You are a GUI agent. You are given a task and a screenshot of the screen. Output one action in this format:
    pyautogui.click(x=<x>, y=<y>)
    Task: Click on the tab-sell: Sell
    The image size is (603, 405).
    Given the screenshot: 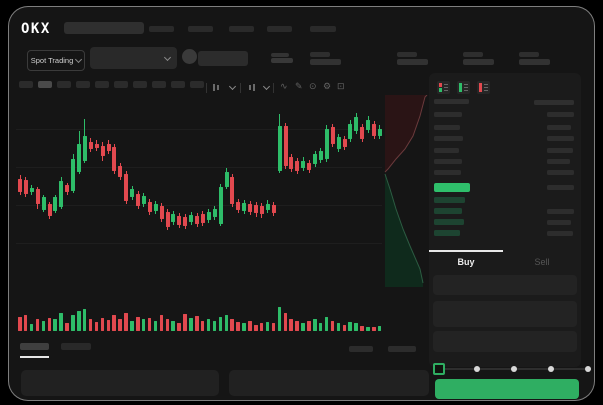 What is the action you would take?
    pyautogui.click(x=542, y=262)
    